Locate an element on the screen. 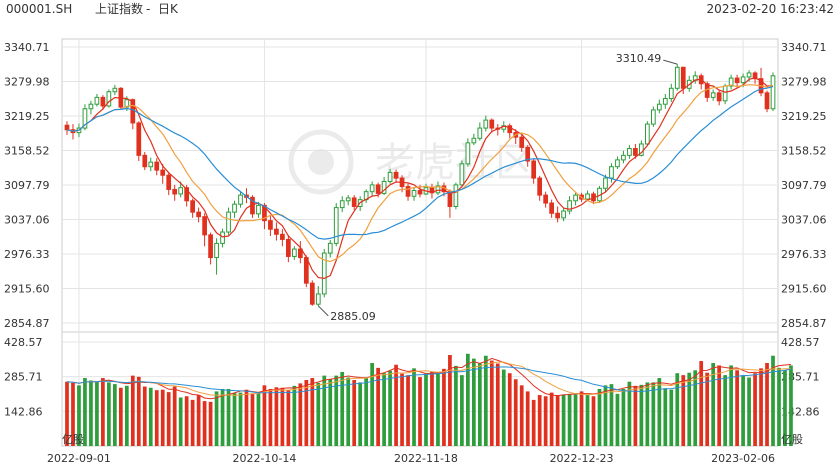 Image resolution: width=840 pixels, height=470 pixels. vol-ma20-line is located at coordinates (429, 380).